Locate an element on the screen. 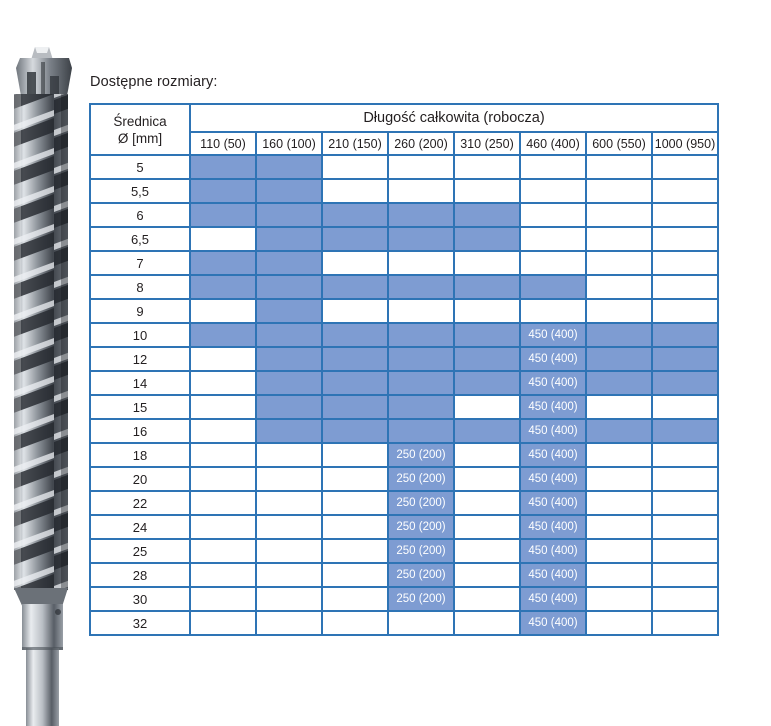 The image size is (771, 726). table-row: 8 is located at coordinates (404, 287).